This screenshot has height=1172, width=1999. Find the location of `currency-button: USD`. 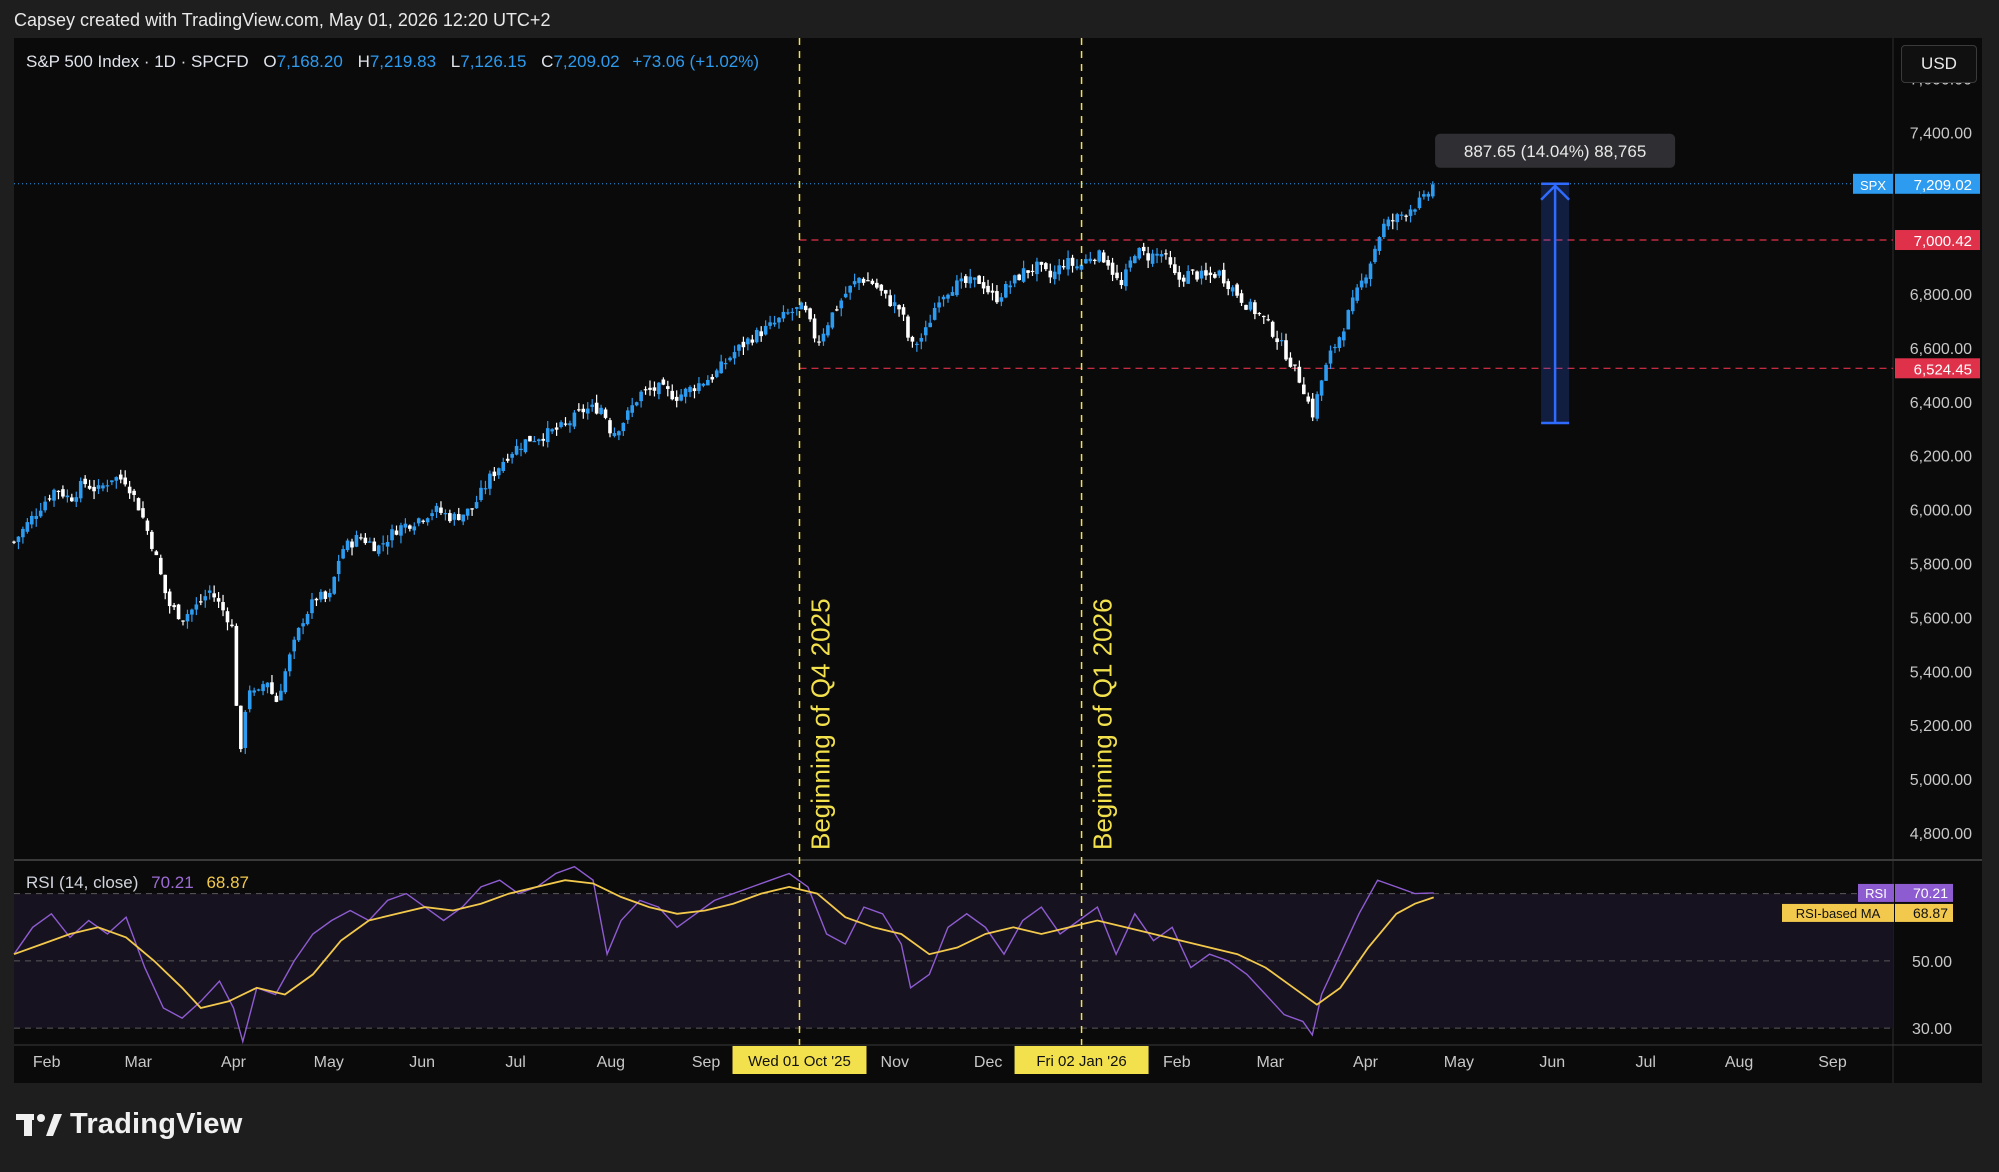

currency-button: USD is located at coordinates (1939, 64).